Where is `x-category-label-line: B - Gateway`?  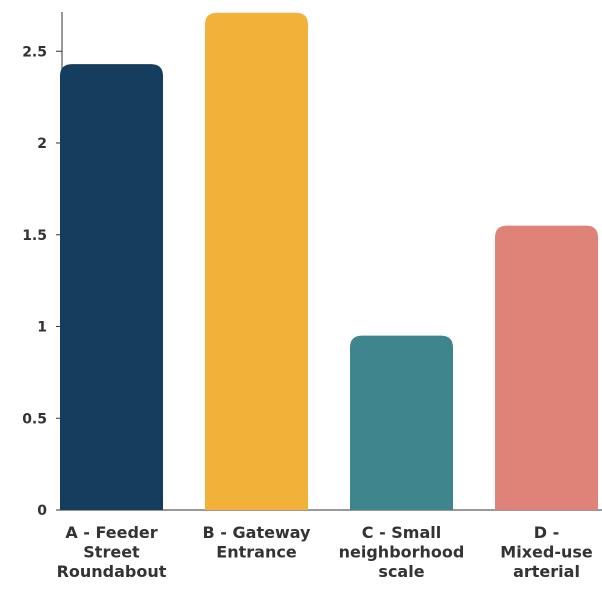
x-category-label-line: B - Gateway is located at coordinates (257, 532).